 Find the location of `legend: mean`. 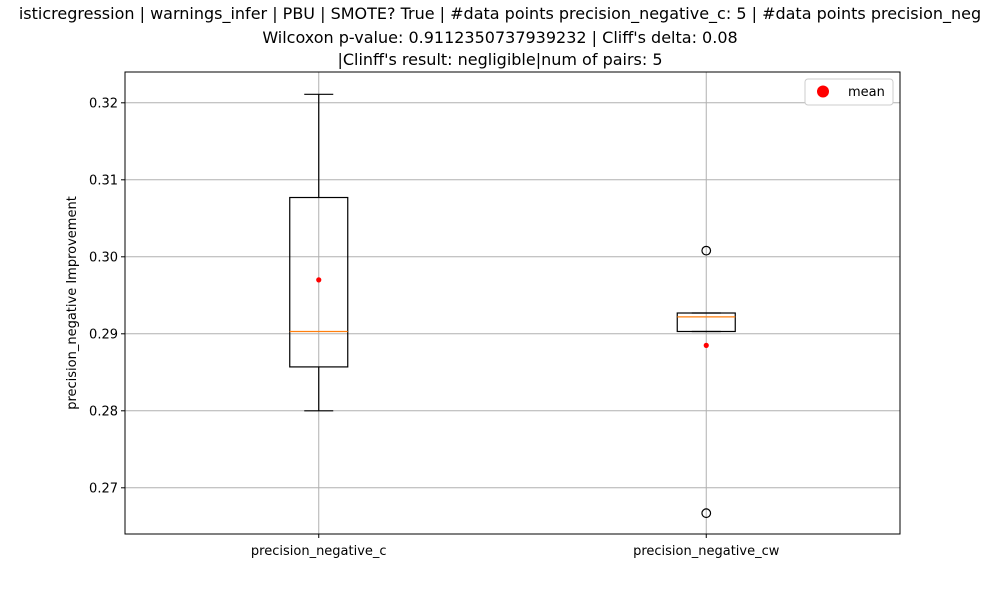

legend: mean is located at coordinates (849, 92).